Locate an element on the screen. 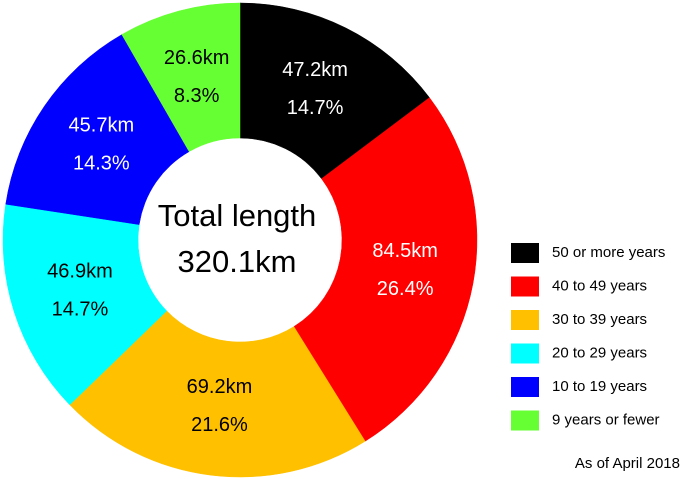  note: As of April 2018 is located at coordinates (627, 463).